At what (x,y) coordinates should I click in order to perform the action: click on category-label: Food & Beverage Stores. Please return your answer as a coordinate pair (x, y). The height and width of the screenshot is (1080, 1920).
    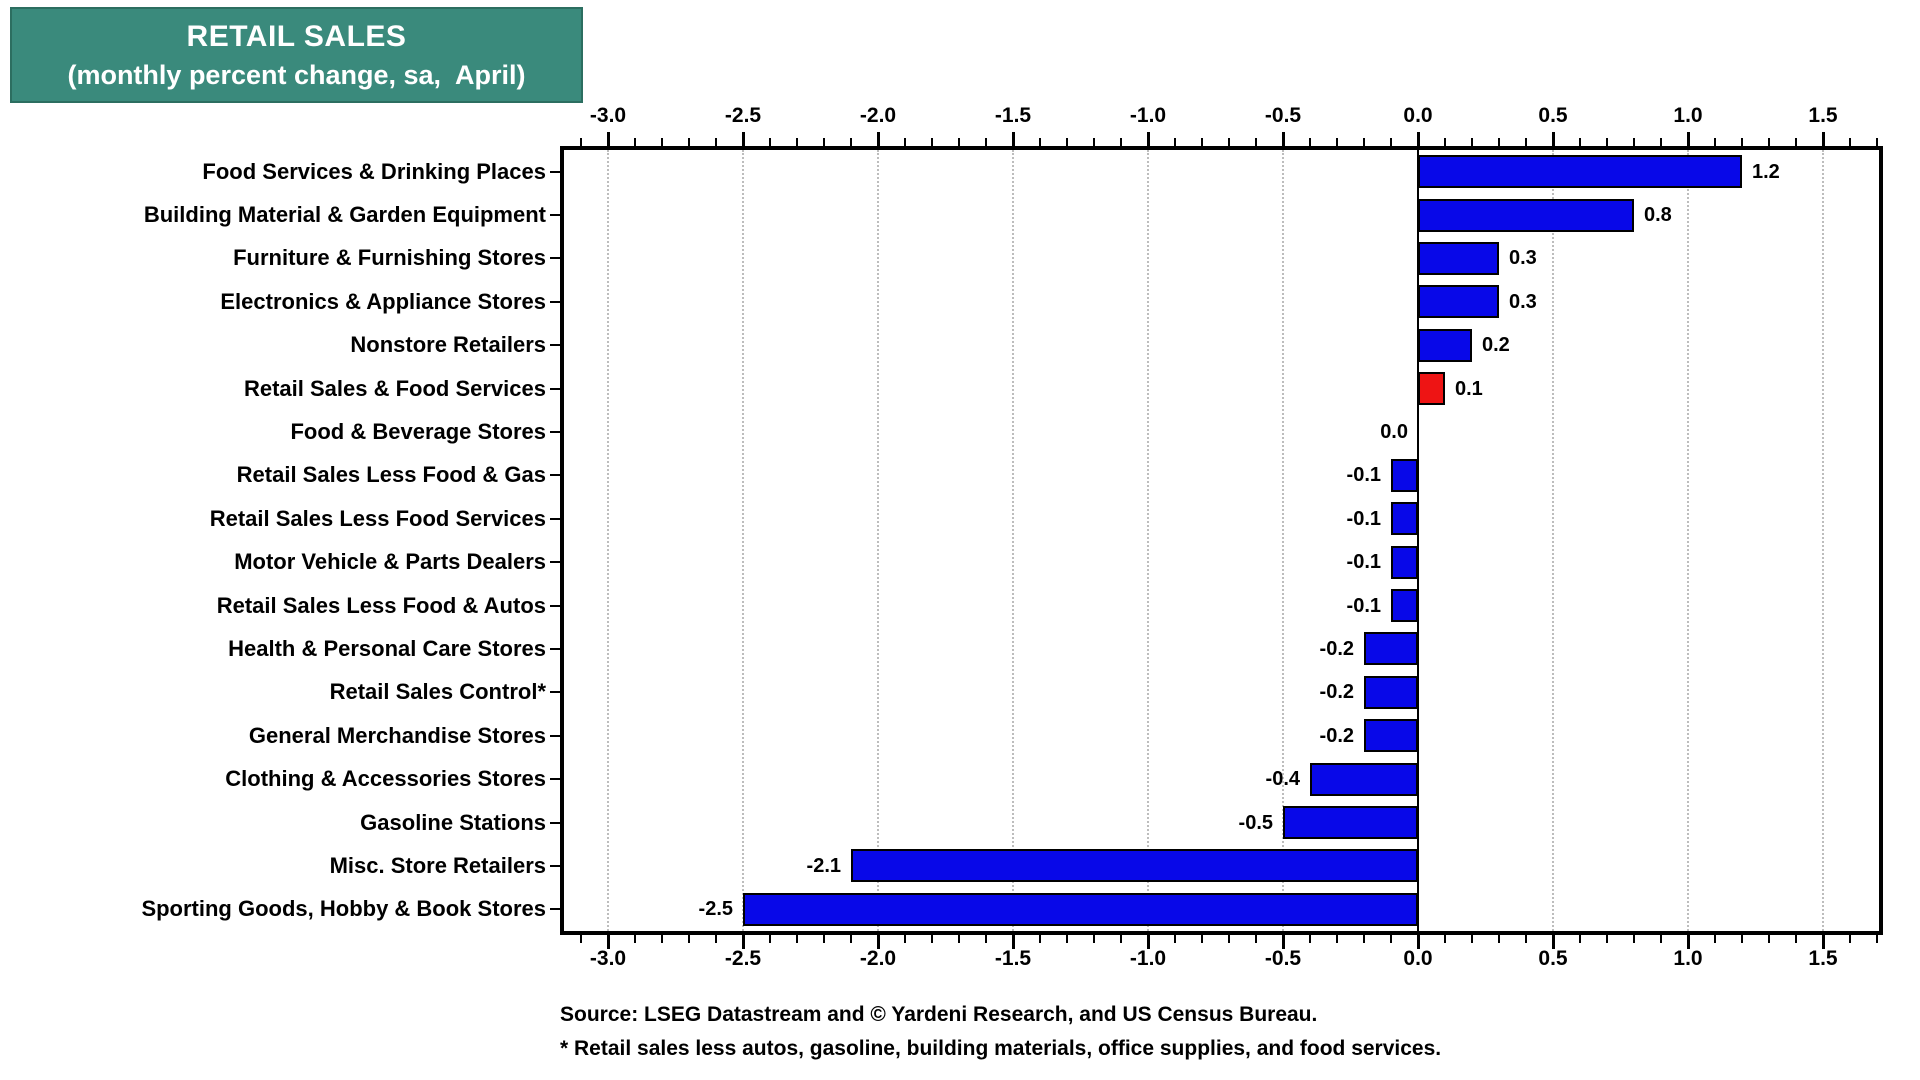
    Looking at the image, I should click on (418, 432).